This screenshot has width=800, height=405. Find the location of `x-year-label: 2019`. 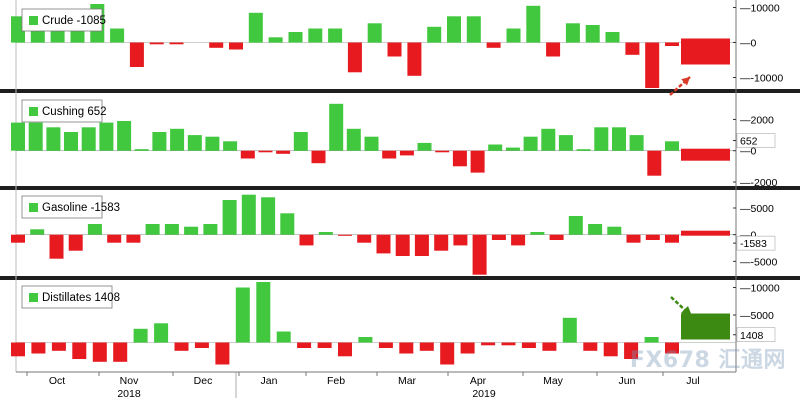

x-year-label: 2019 is located at coordinates (484, 394).